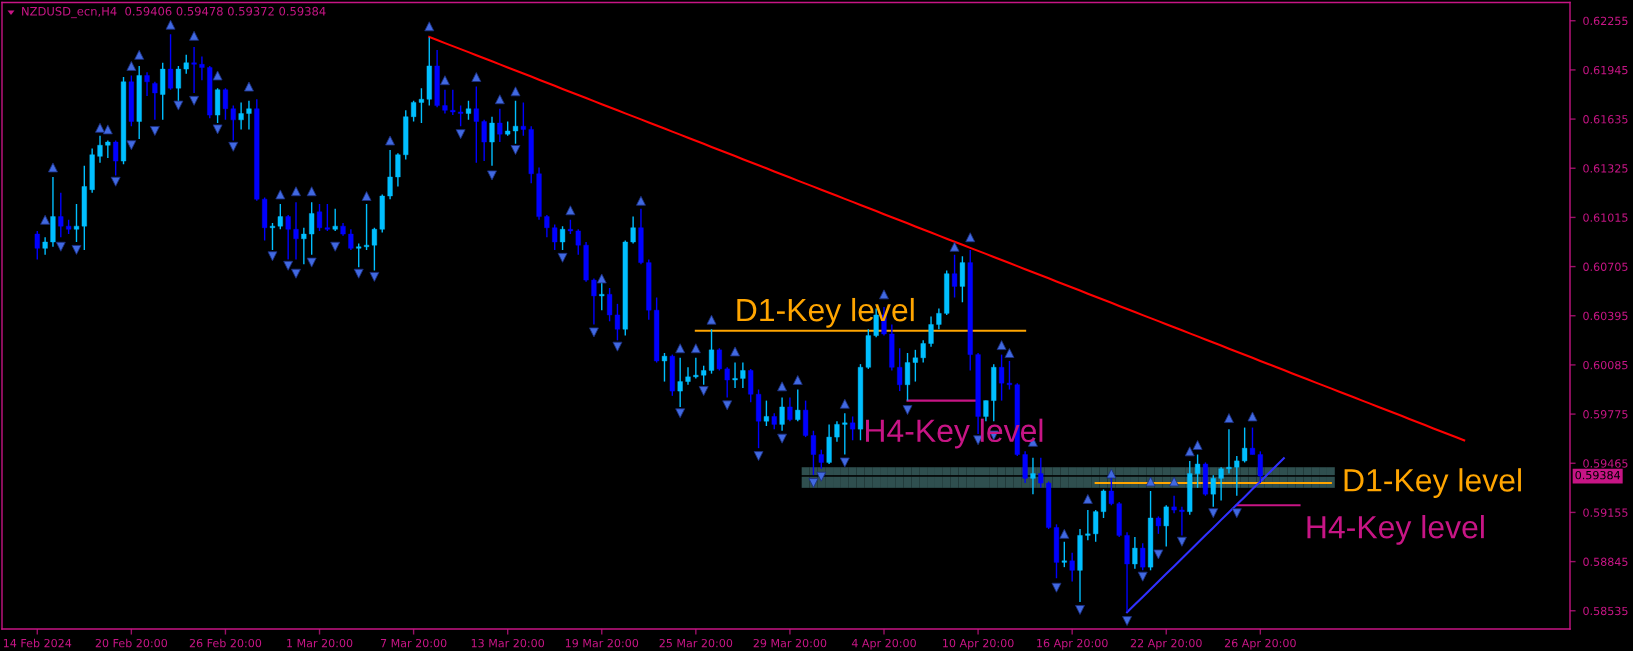  What do you see at coordinates (1605, 365) in the screenshot?
I see `y-tick-label: 0.60085` at bounding box center [1605, 365].